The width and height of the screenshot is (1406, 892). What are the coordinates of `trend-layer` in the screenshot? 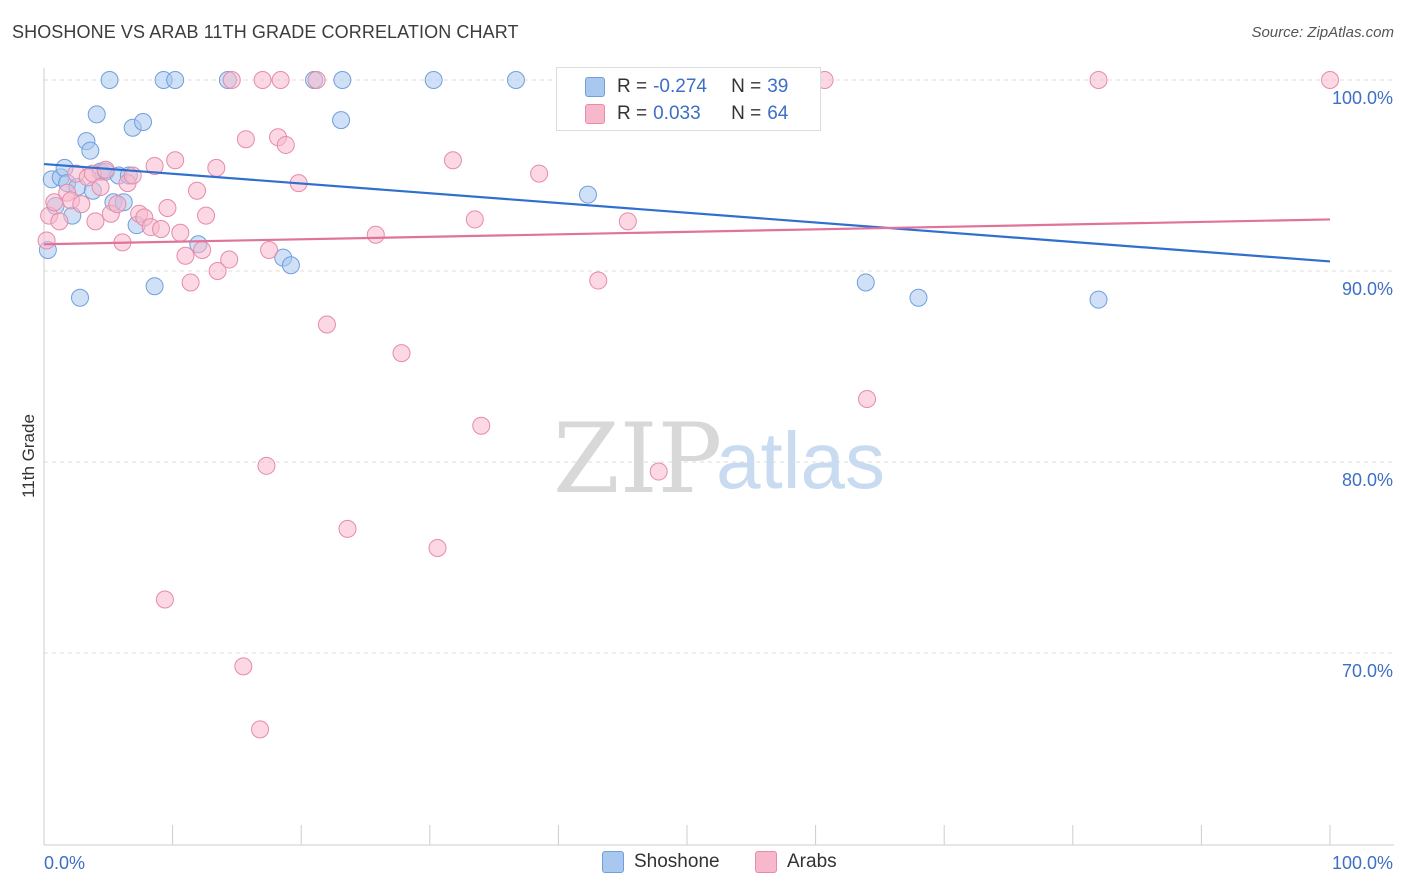 It's located at (687, 212).